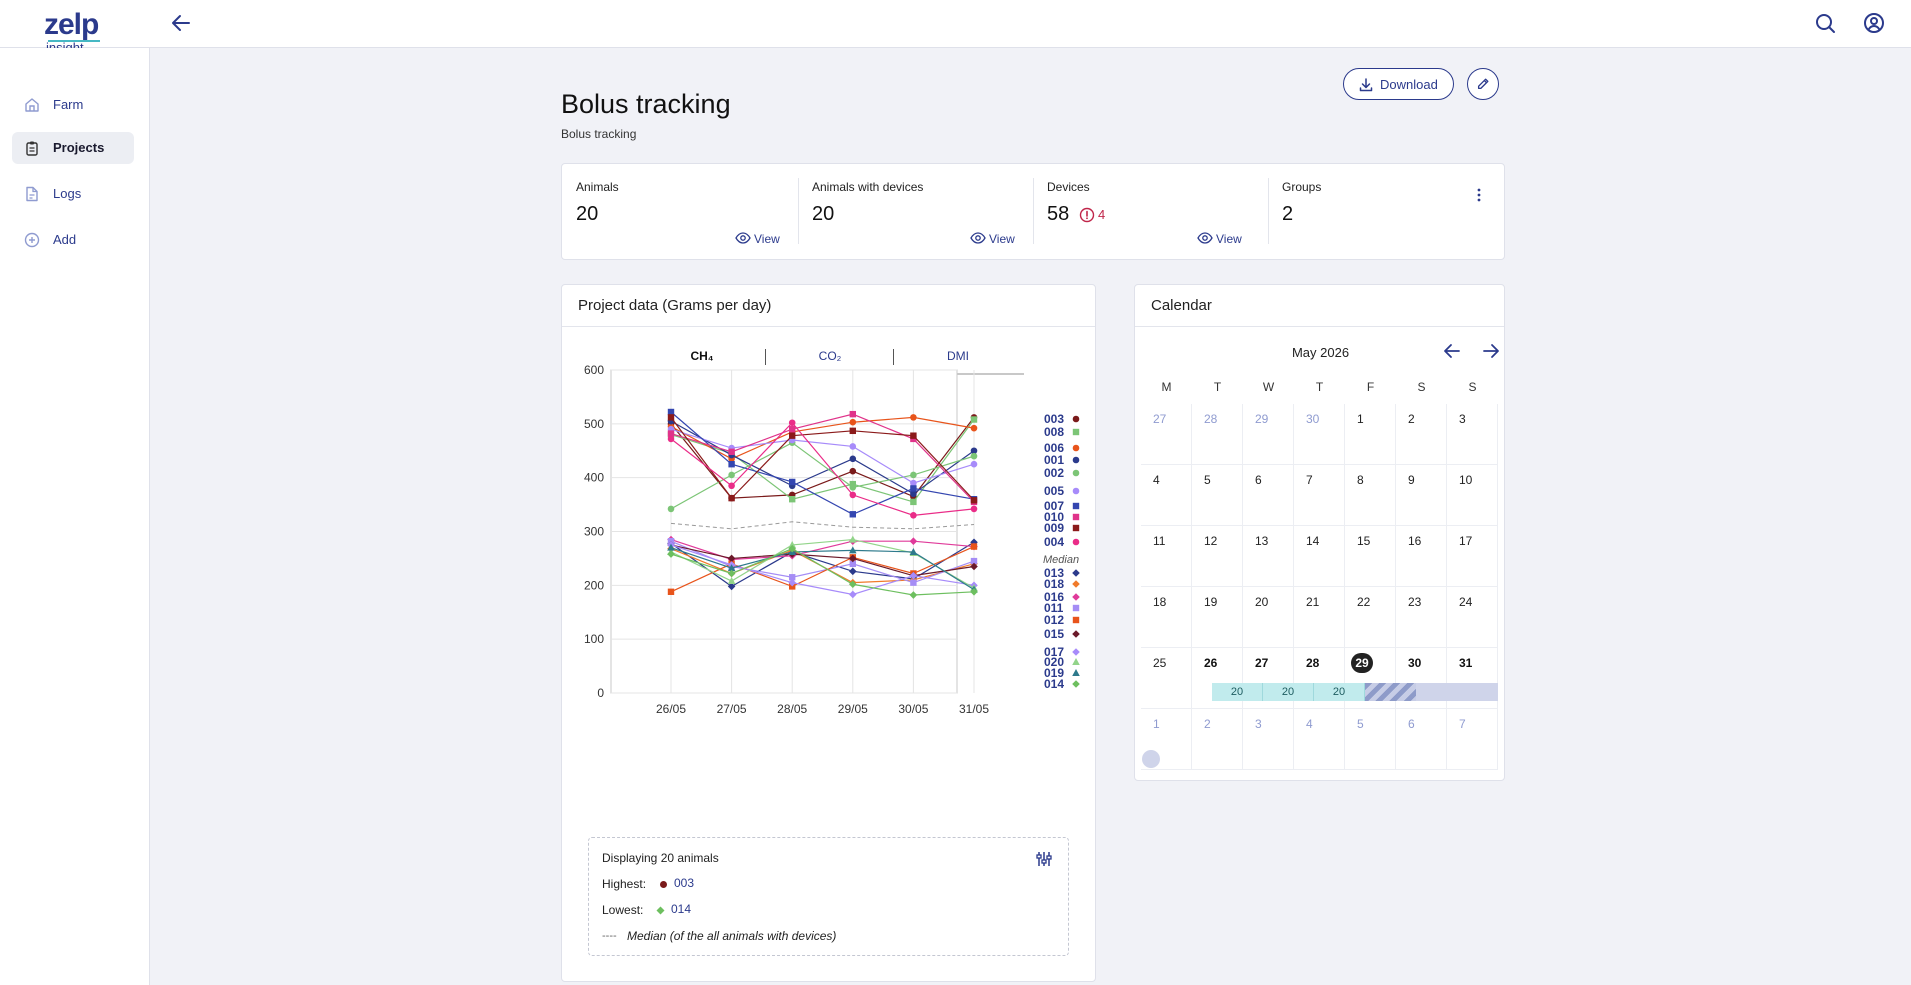  What do you see at coordinates (1472, 556) in the screenshot?
I see `calendar-day: 17` at bounding box center [1472, 556].